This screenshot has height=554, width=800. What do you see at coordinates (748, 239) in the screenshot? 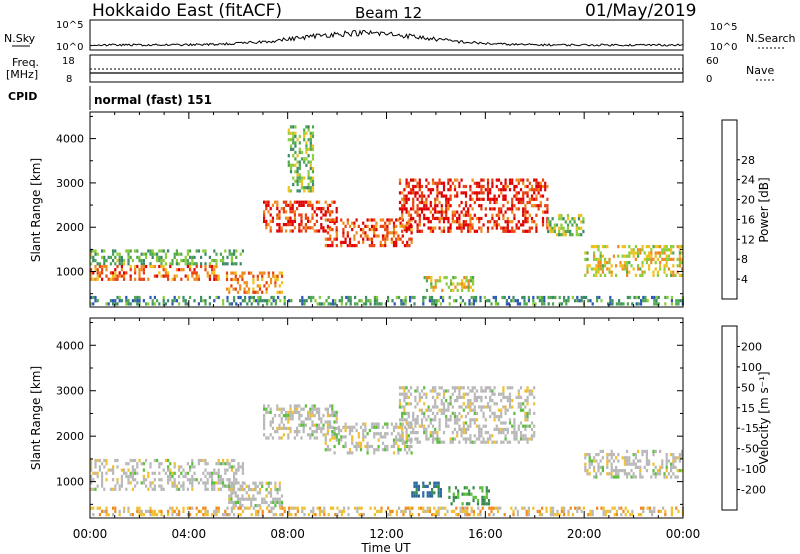
I see `colorbar-tick-label: 12` at bounding box center [748, 239].